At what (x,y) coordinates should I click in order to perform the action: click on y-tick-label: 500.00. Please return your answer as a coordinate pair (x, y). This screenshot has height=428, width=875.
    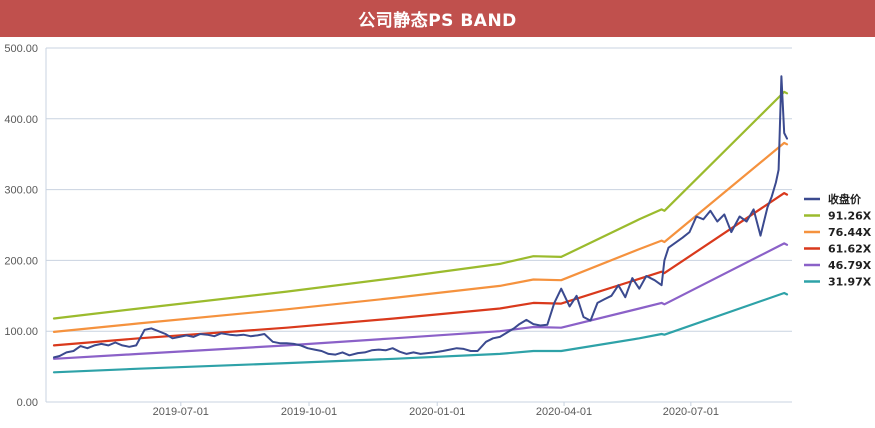
    Looking at the image, I should click on (21, 49).